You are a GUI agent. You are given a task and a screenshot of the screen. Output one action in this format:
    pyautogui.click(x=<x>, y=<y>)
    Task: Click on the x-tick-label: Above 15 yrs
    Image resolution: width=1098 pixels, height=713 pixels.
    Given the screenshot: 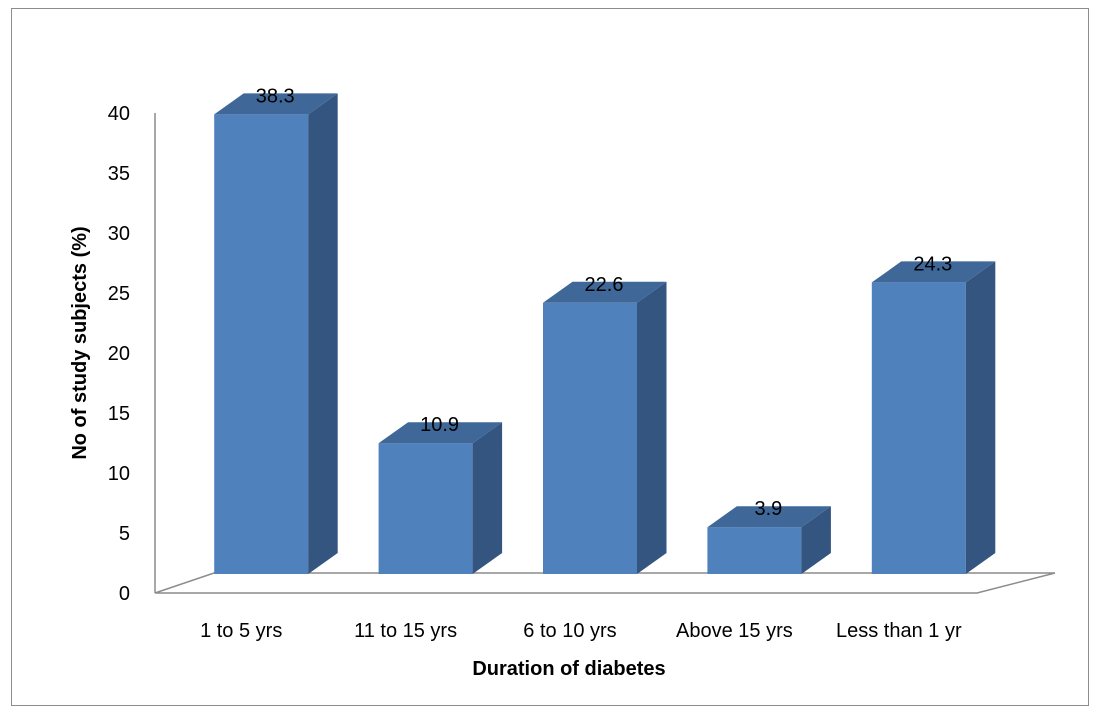 What is the action you would take?
    pyautogui.click(x=734, y=631)
    